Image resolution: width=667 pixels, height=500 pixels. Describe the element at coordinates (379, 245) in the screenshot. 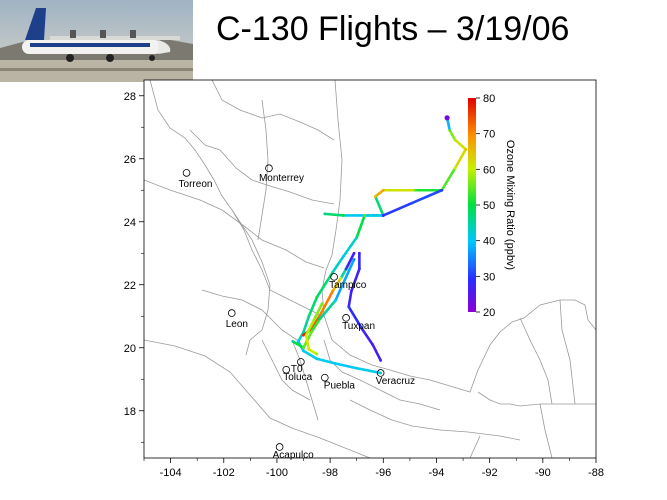

I see `flight-tracks` at that location.